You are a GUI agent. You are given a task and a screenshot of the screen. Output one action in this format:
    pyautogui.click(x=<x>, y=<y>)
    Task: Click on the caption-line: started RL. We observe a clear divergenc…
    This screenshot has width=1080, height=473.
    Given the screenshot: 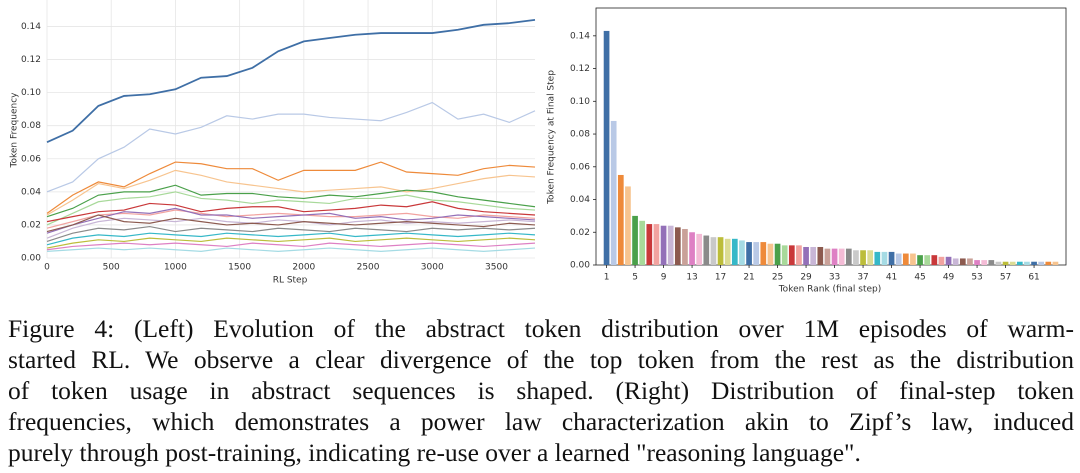 What is the action you would take?
    pyautogui.click(x=541, y=359)
    